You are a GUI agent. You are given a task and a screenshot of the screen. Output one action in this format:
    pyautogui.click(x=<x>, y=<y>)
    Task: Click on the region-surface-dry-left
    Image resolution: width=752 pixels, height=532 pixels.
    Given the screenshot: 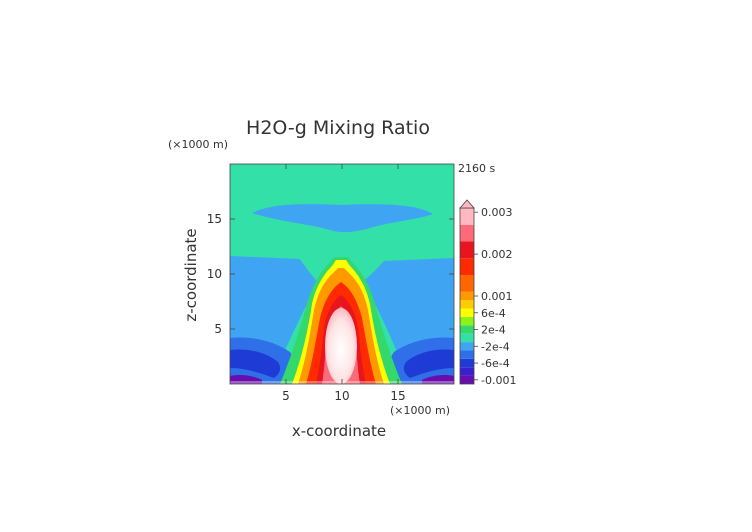 What is the action you would take?
    pyautogui.click(x=246, y=379)
    